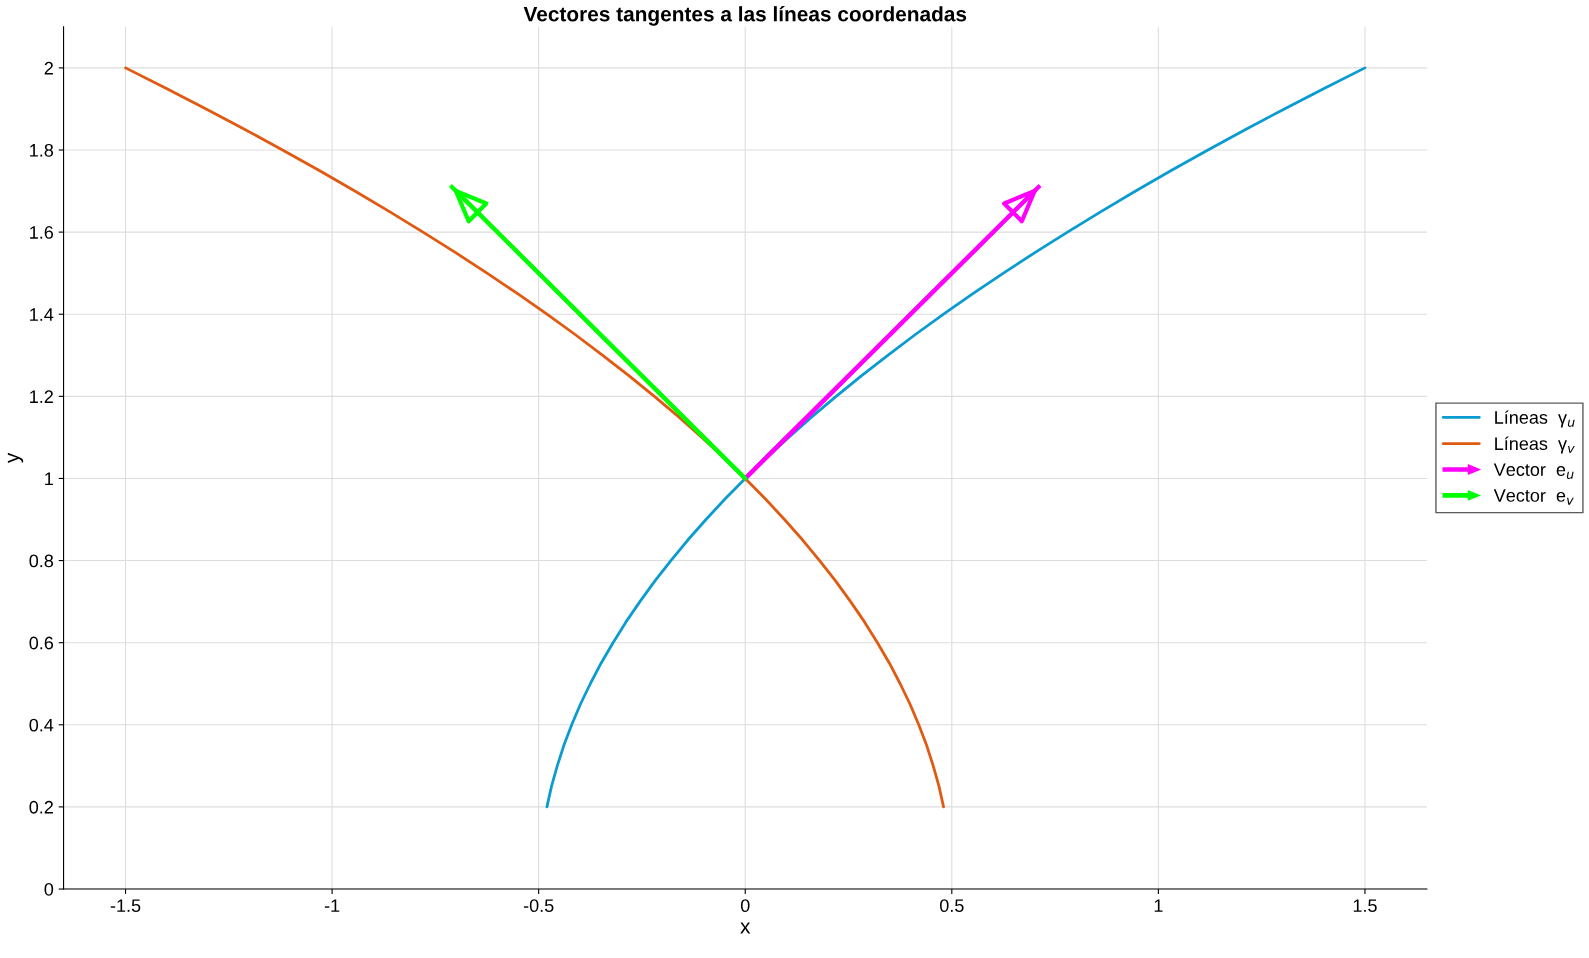 This screenshot has height=958, width=1589. I want to click on y-tick-label: 1, so click(49, 478).